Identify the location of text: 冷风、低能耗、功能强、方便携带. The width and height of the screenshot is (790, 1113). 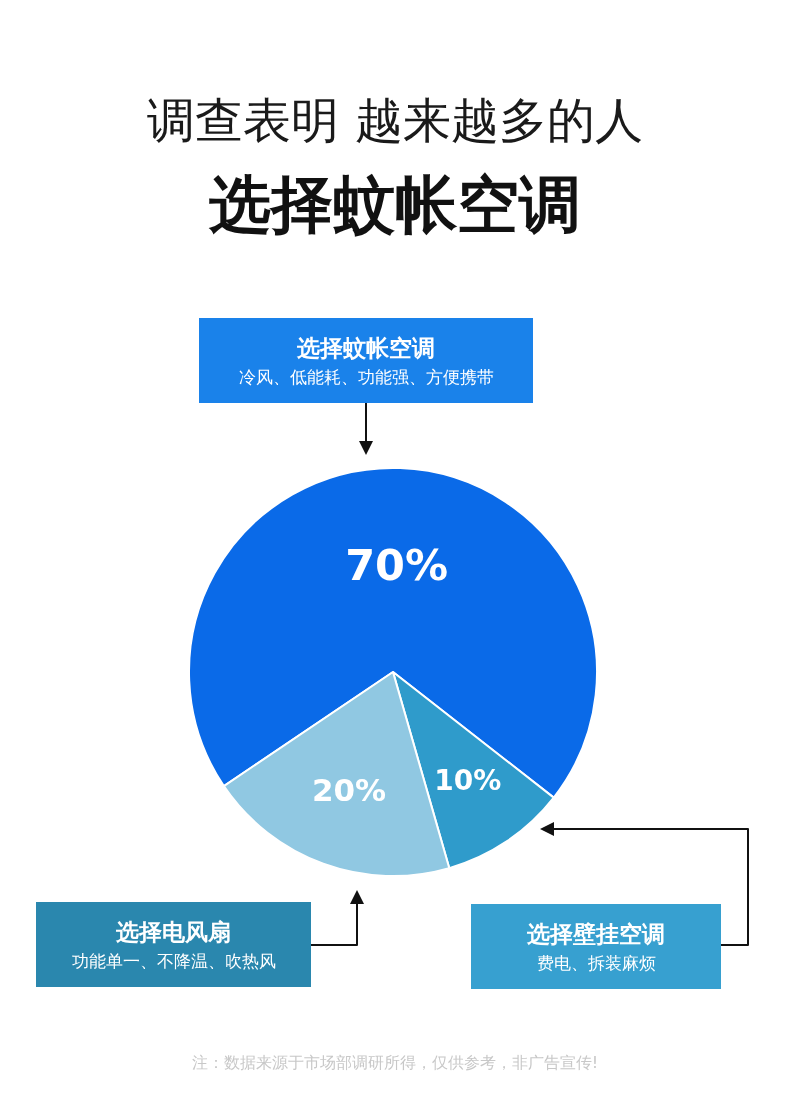
(366, 377).